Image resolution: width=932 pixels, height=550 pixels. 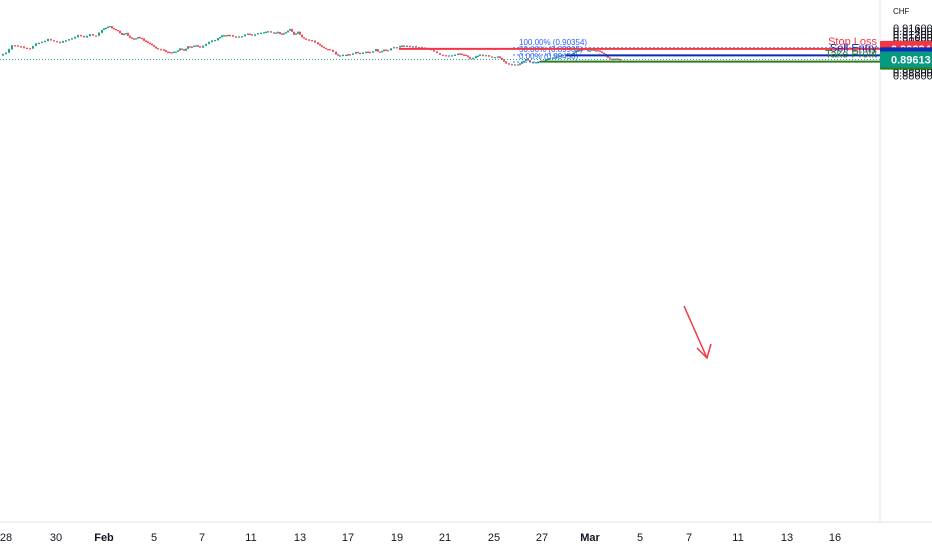 I want to click on time-axis: 28 30 Feb 5 7 11 13 17 19 21 25 27 Mar 5 7 11 13 16, so click(x=420, y=538).